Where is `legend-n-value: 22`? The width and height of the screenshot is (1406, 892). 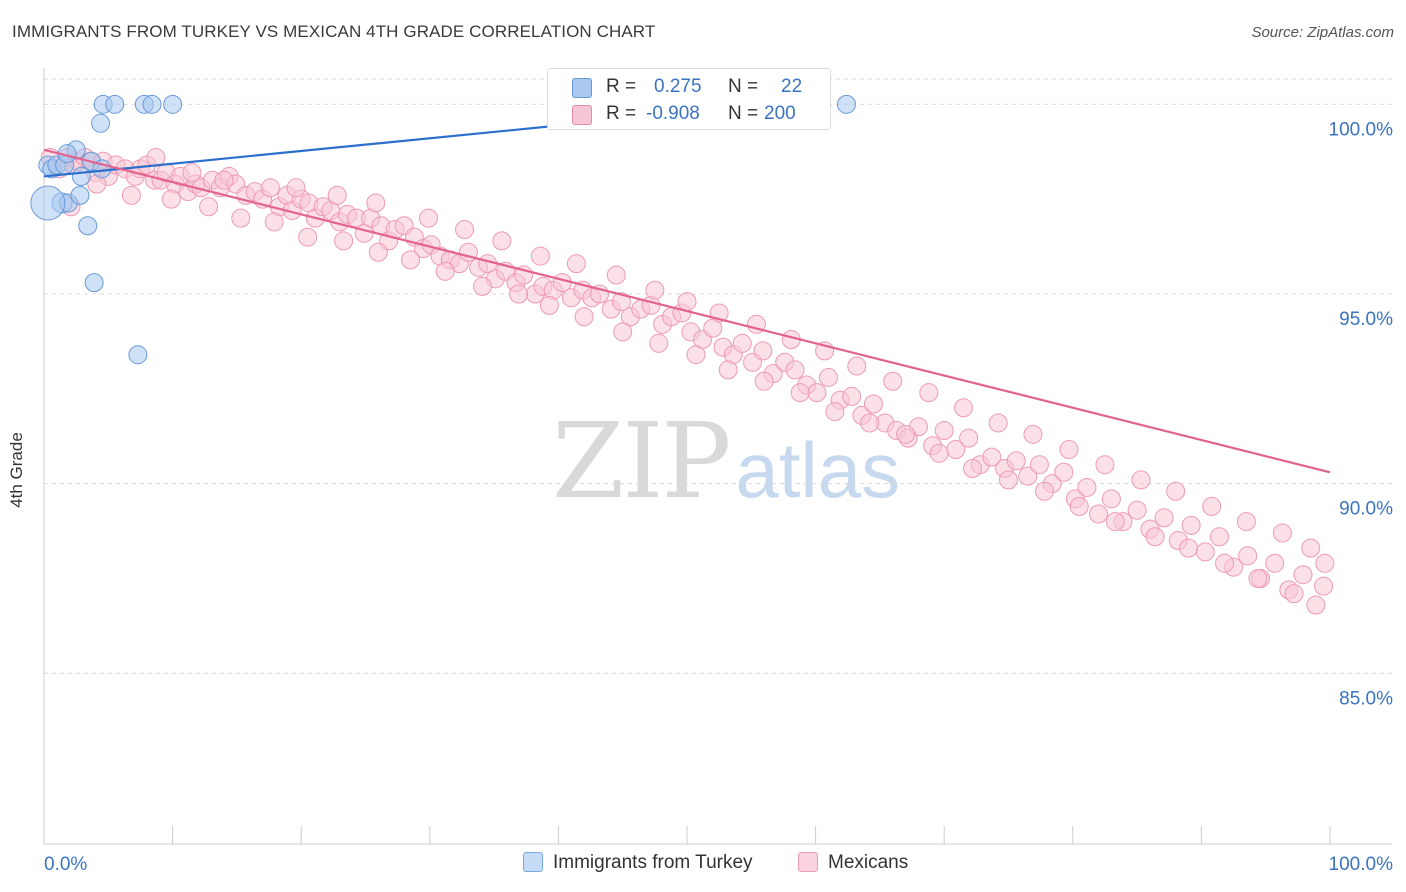
legend-n-value: 22 is located at coordinates (792, 86).